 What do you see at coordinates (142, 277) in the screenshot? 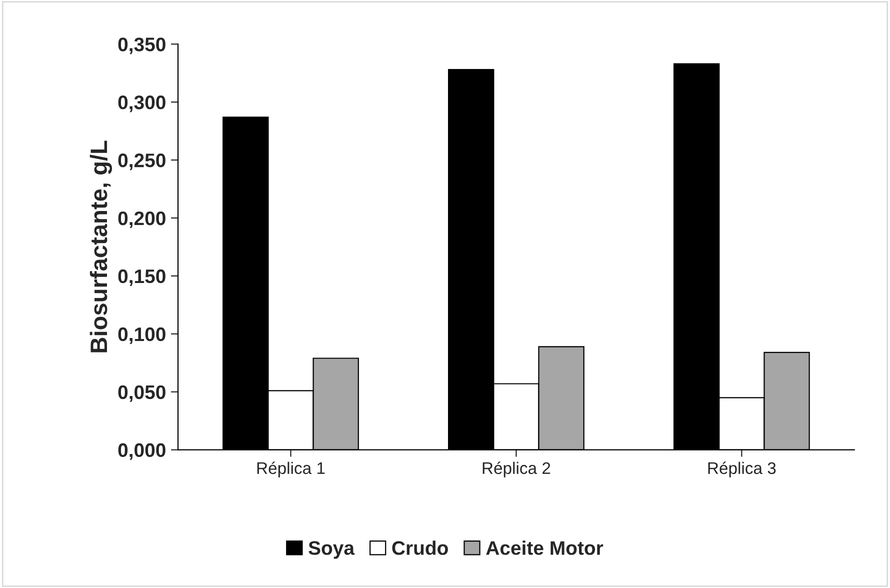
I see `y-tick-label: 0,150` at bounding box center [142, 277].